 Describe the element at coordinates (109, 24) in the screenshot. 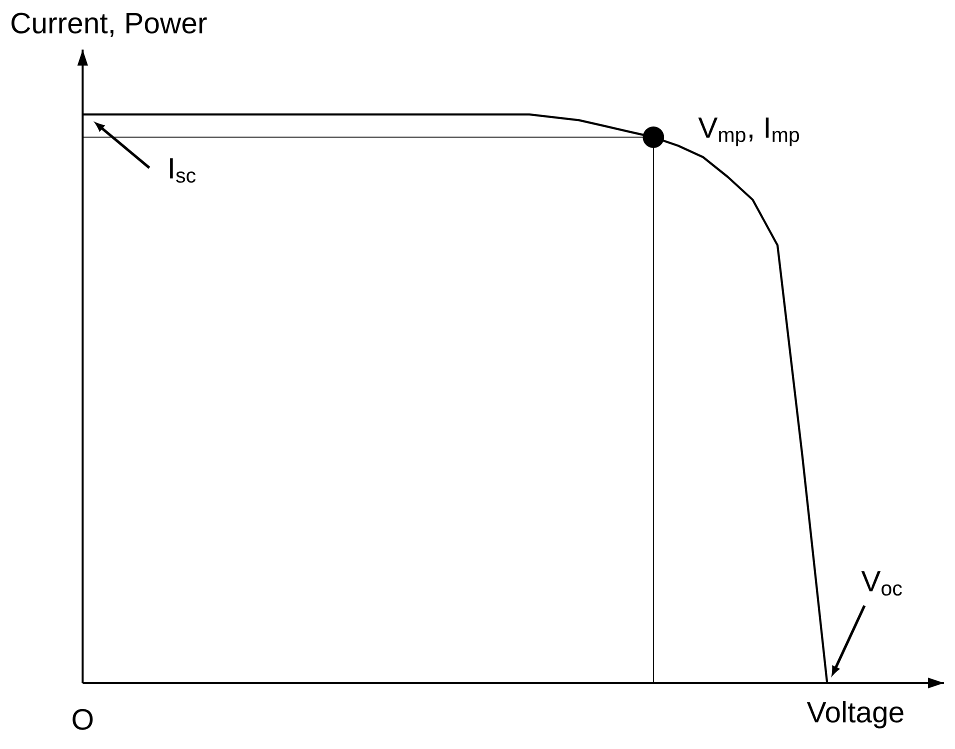

I see `y-axis-title: Current, Power` at that location.